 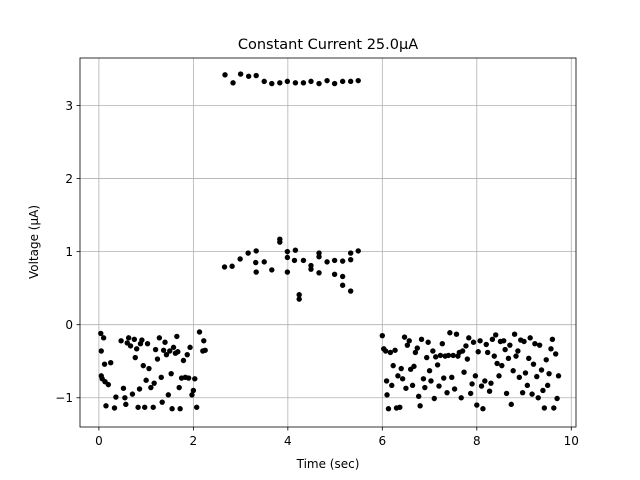 I want to click on y-tick-label: −1, so click(x=64, y=398).